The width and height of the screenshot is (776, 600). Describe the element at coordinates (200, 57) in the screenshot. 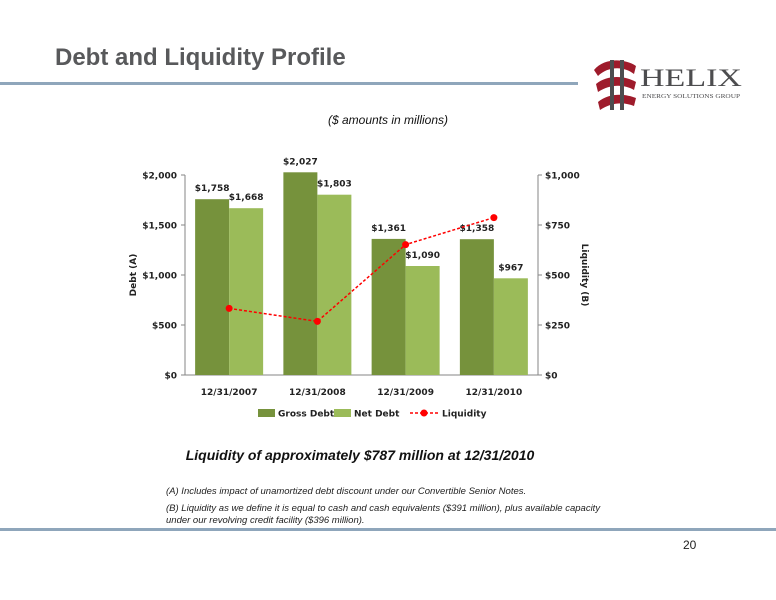

I see `slide-title: Debt and Liquidity Profile` at that location.